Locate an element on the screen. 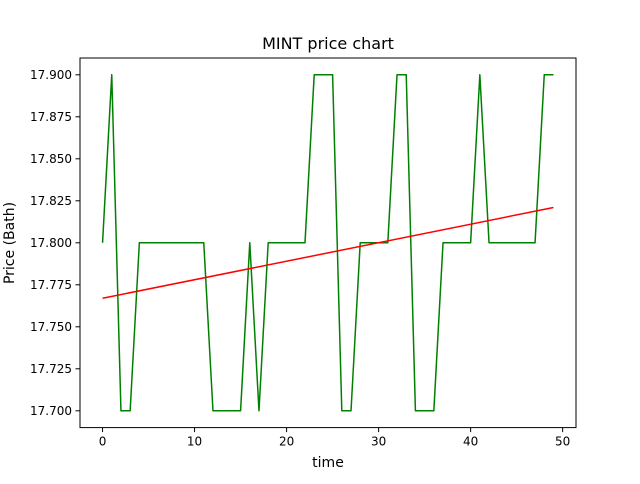  y-tick-label: 17.725 is located at coordinates (51, 369).